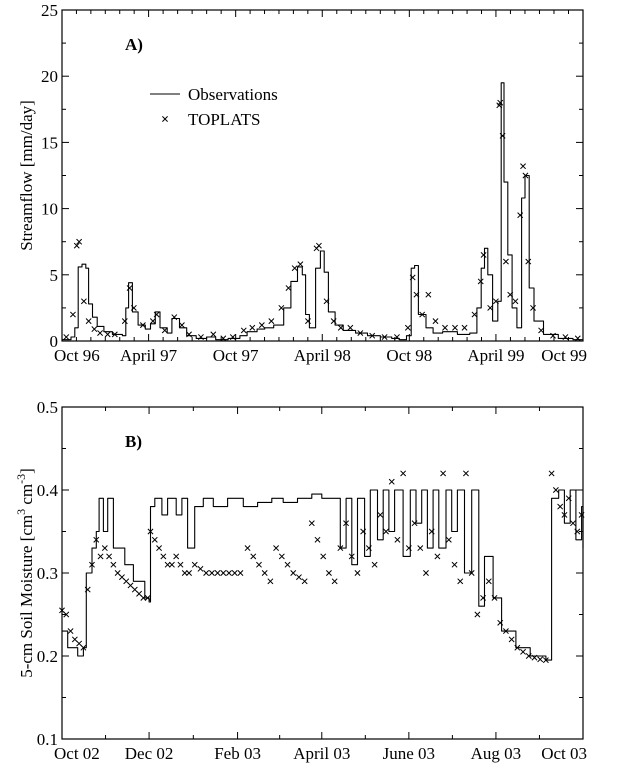 The width and height of the screenshot is (619, 769). Describe the element at coordinates (224, 119) in the screenshot. I see `legend-toplats-label: TOPLATS` at that location.